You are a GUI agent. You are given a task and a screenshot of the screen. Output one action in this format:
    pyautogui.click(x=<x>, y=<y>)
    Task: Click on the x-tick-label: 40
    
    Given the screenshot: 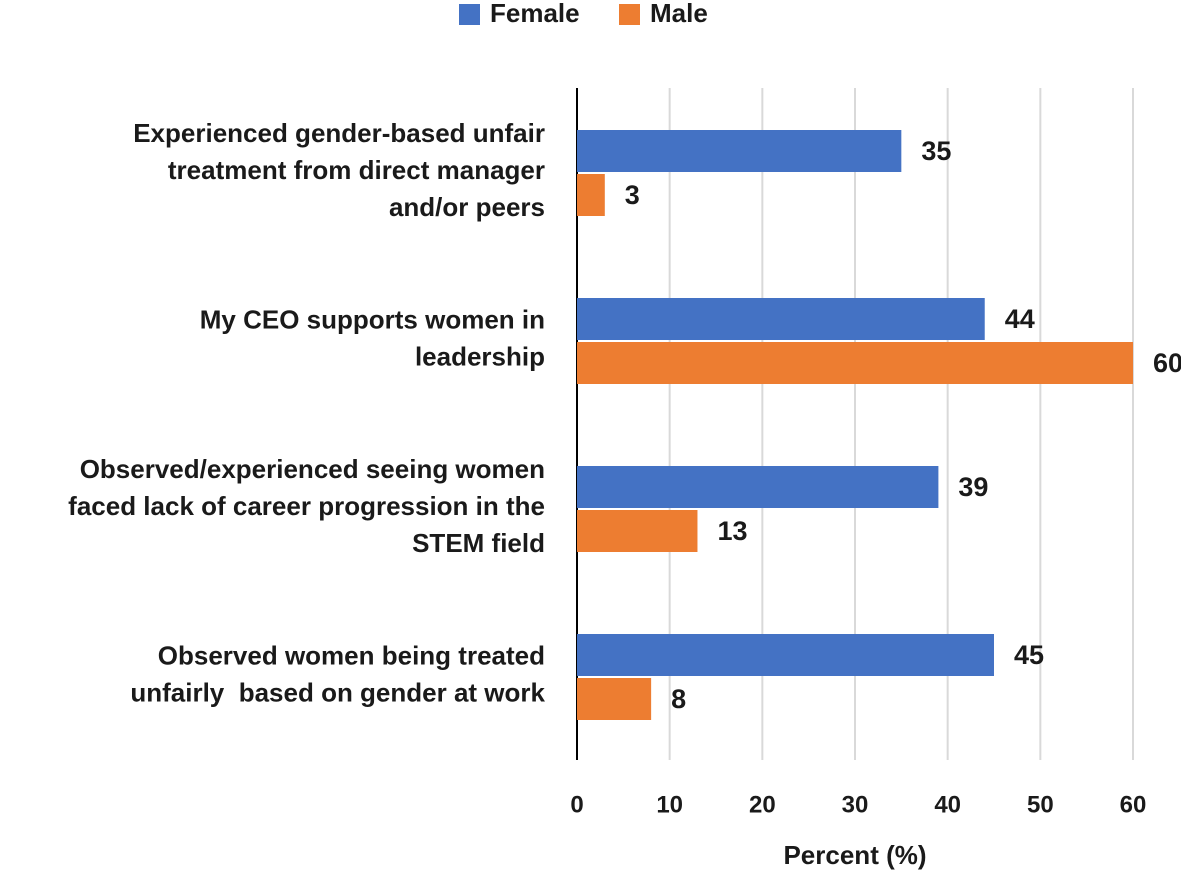 What is the action you would take?
    pyautogui.click(x=947, y=804)
    